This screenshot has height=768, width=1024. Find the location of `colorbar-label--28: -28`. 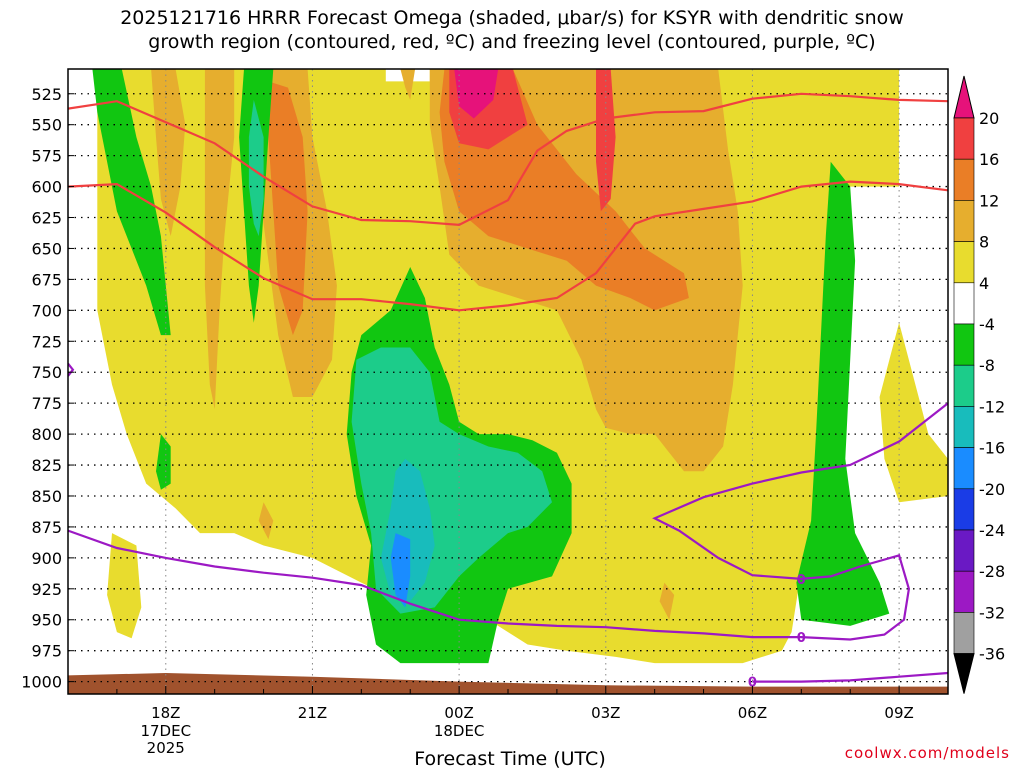

colorbar-label--28: -28 is located at coordinates (992, 571).